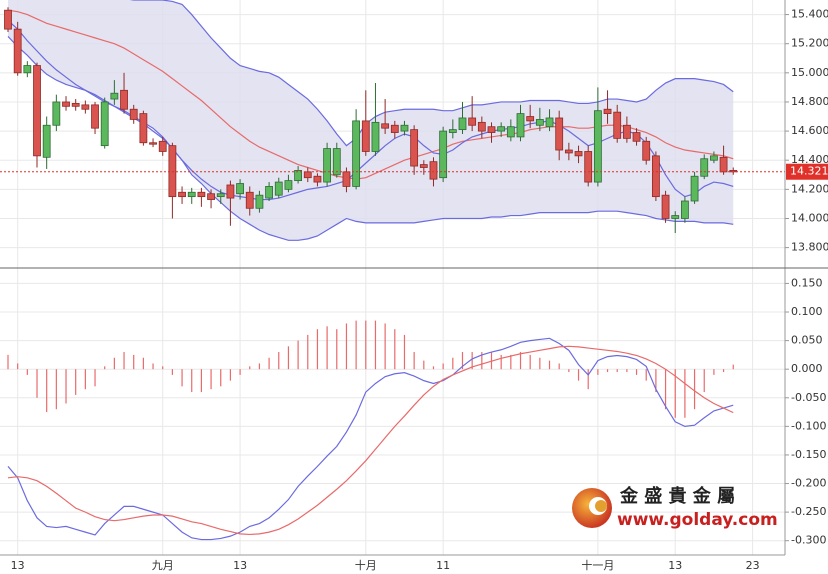 This screenshot has height=574, width=828. Describe the element at coordinates (808, 397) in the screenshot. I see `y-tick-label: -0.050` at that location.